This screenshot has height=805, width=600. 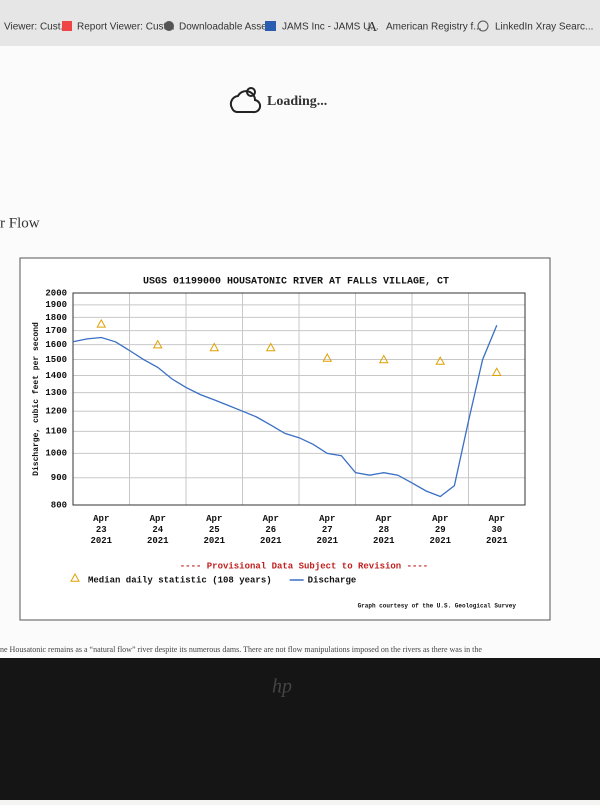 I want to click on x-tick-label: Apr 28 2021, so click(x=384, y=530).